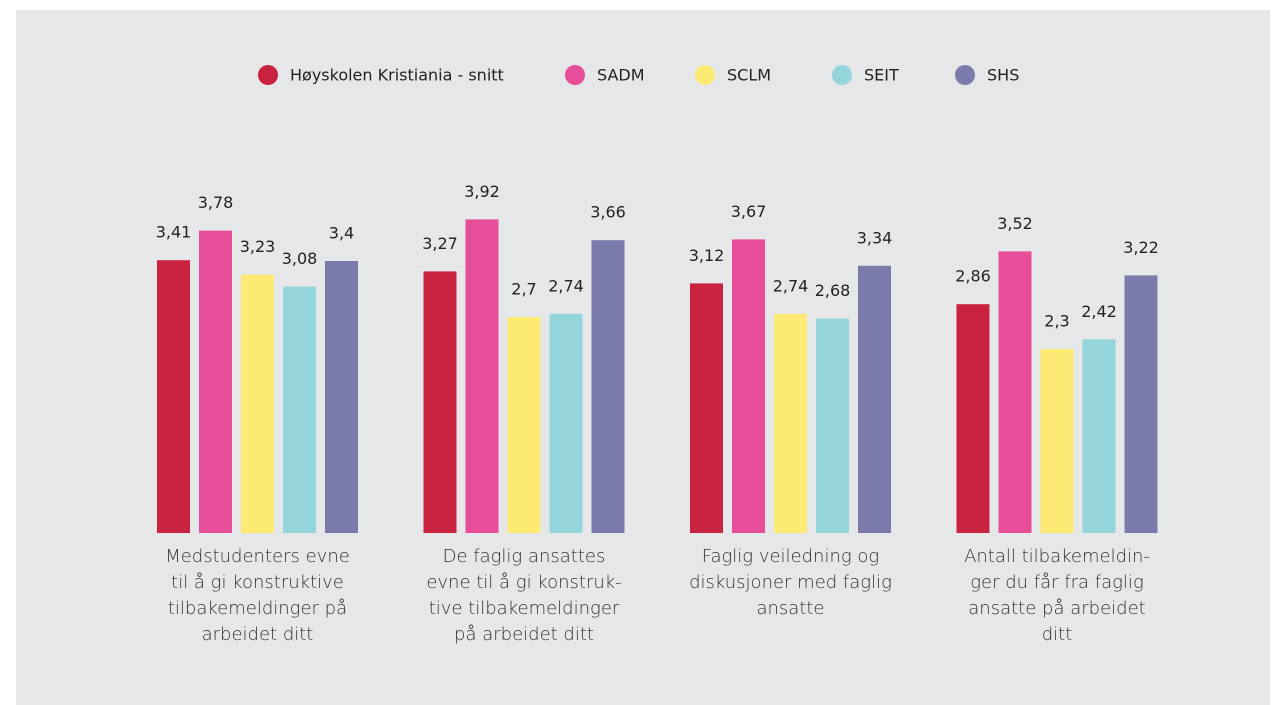 The width and height of the screenshot is (1286, 705). I want to click on value-label: 3,22, so click(1141, 247).